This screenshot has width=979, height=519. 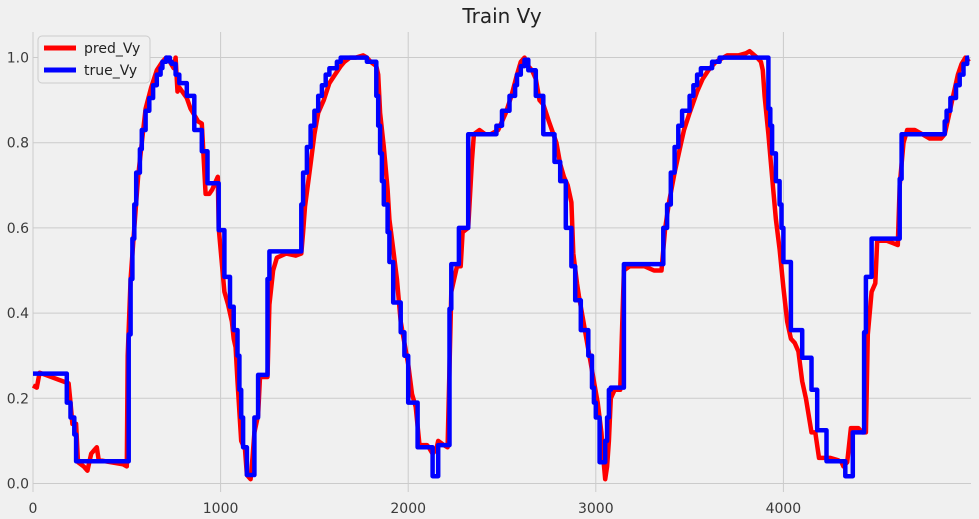 What do you see at coordinates (112, 49) in the screenshot?
I see `legend-label-pred: pred_Vy` at bounding box center [112, 49].